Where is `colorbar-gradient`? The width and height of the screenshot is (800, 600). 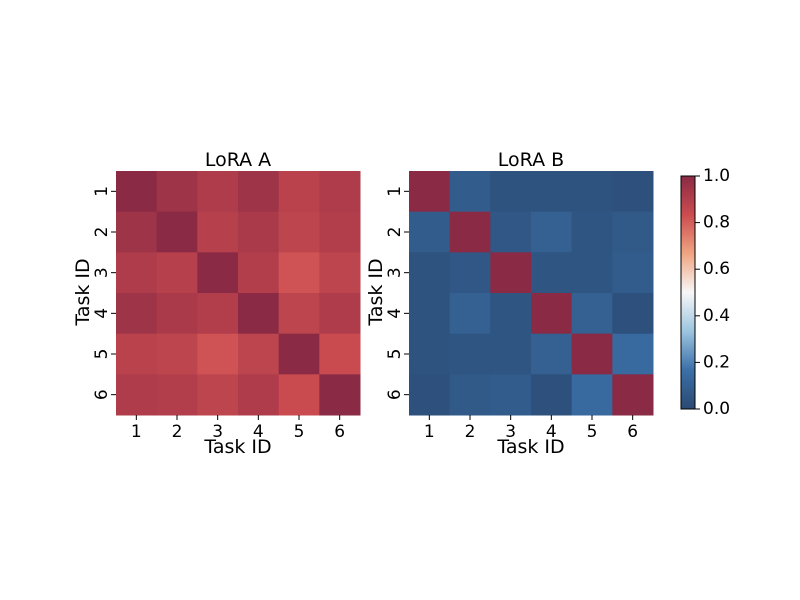 colorbar-gradient is located at coordinates (688, 292).